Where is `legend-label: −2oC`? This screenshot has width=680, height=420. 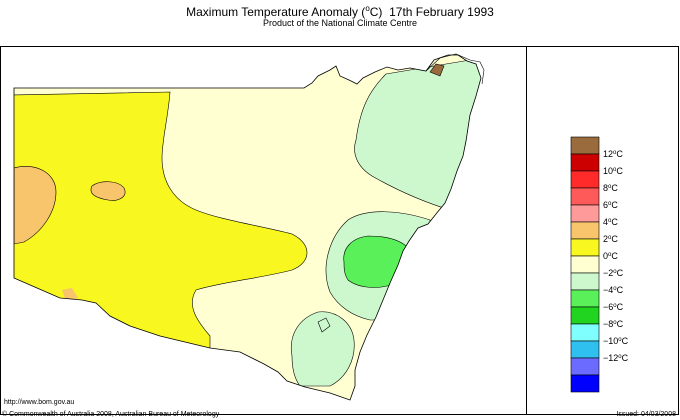 legend-label: −2oC is located at coordinates (613, 273).